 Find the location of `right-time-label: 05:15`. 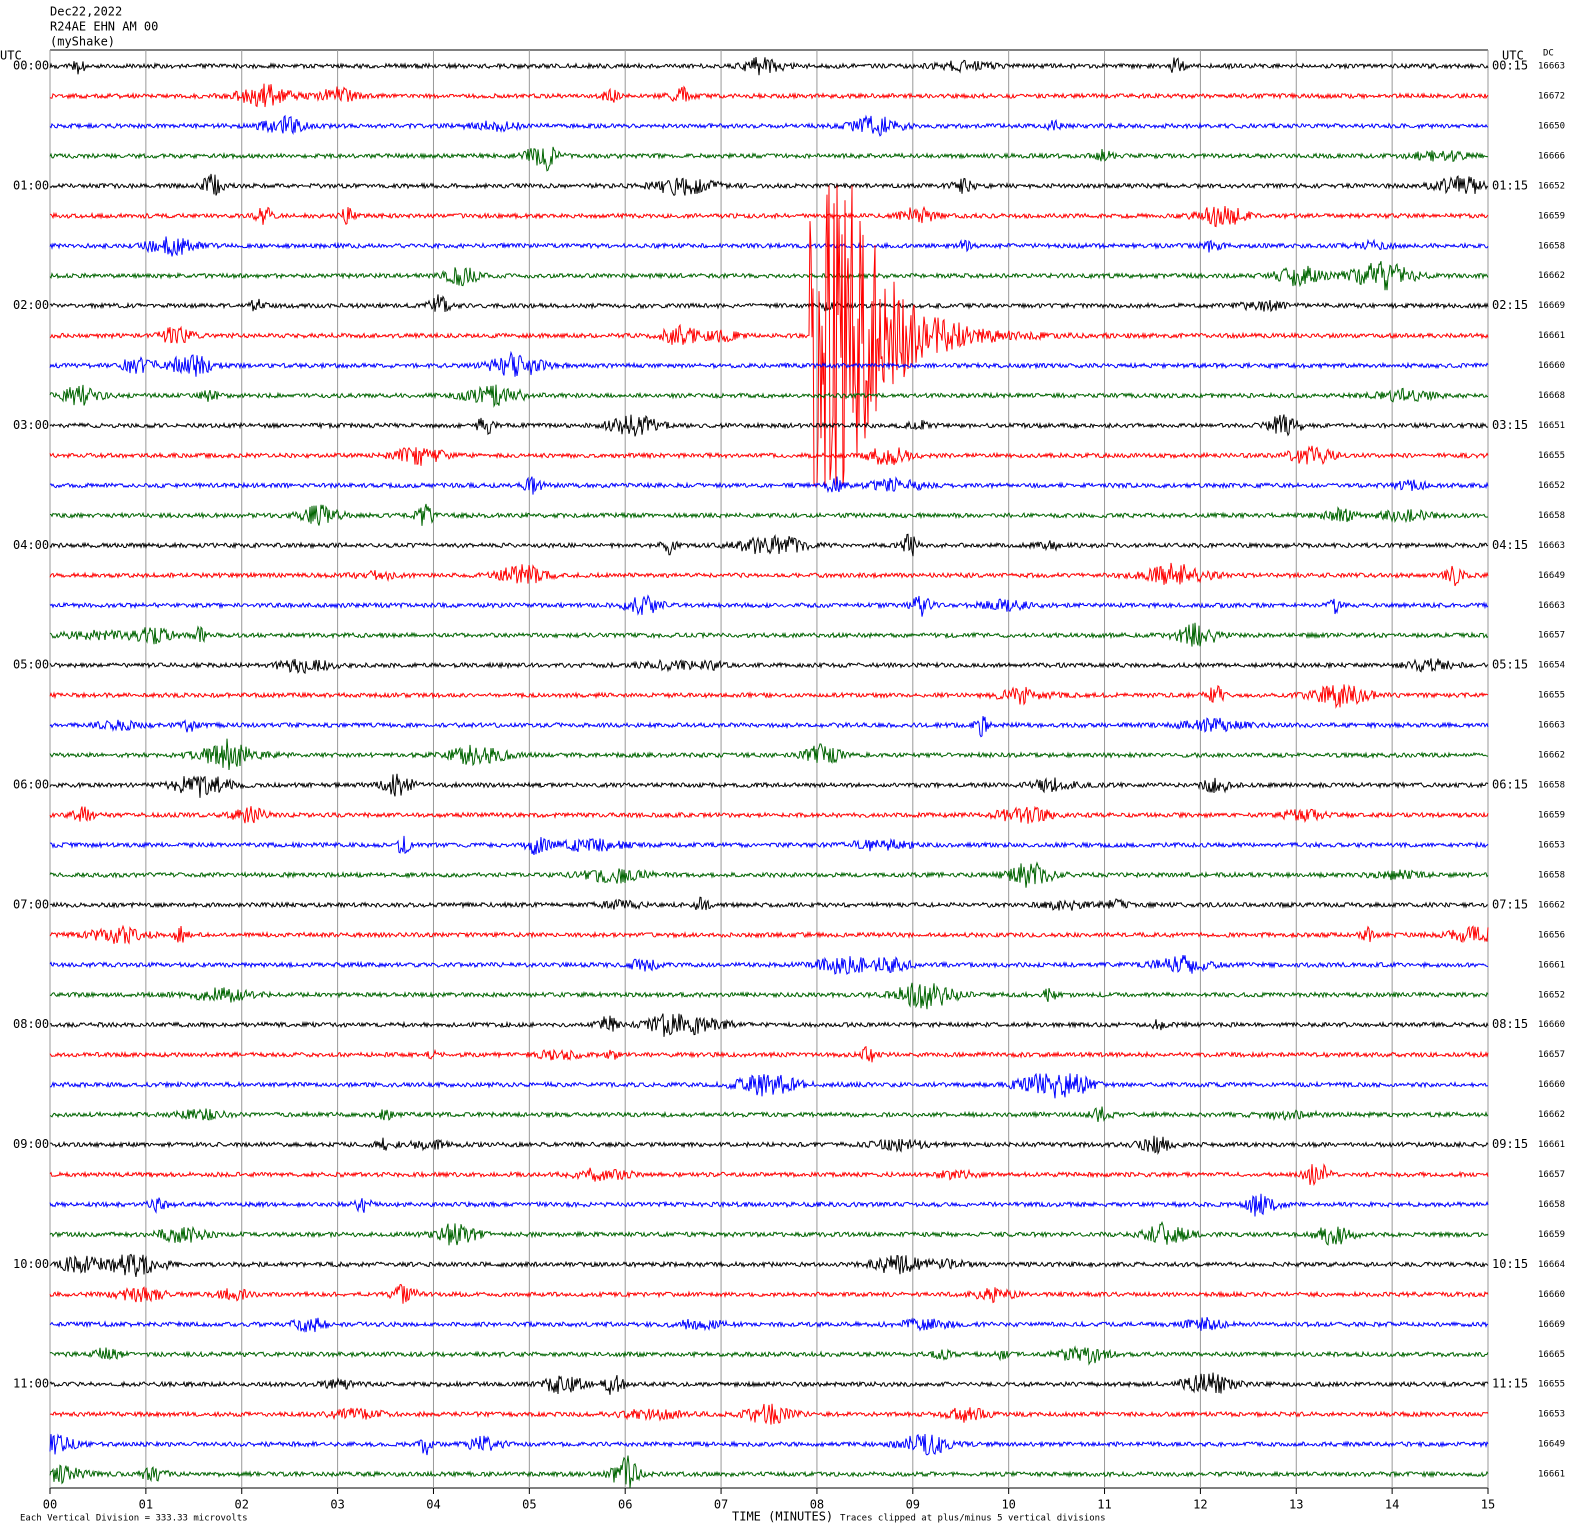

right-time-label: 05:15 is located at coordinates (1510, 665).